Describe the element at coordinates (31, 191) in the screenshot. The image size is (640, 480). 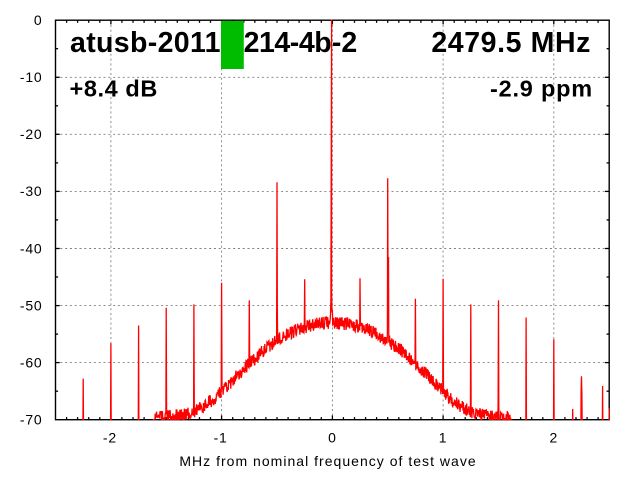
I see `svg-text: -30` at that location.